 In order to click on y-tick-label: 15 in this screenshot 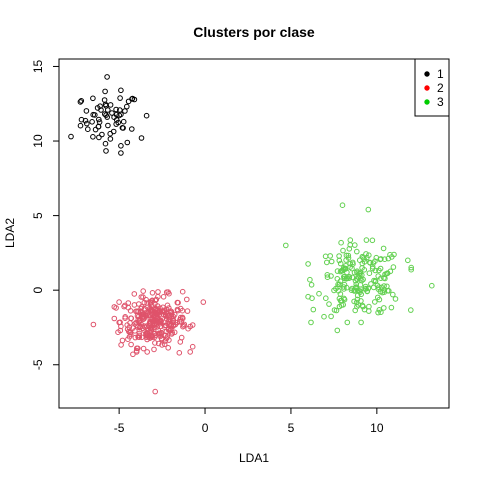, I will do `click(38, 66)`.